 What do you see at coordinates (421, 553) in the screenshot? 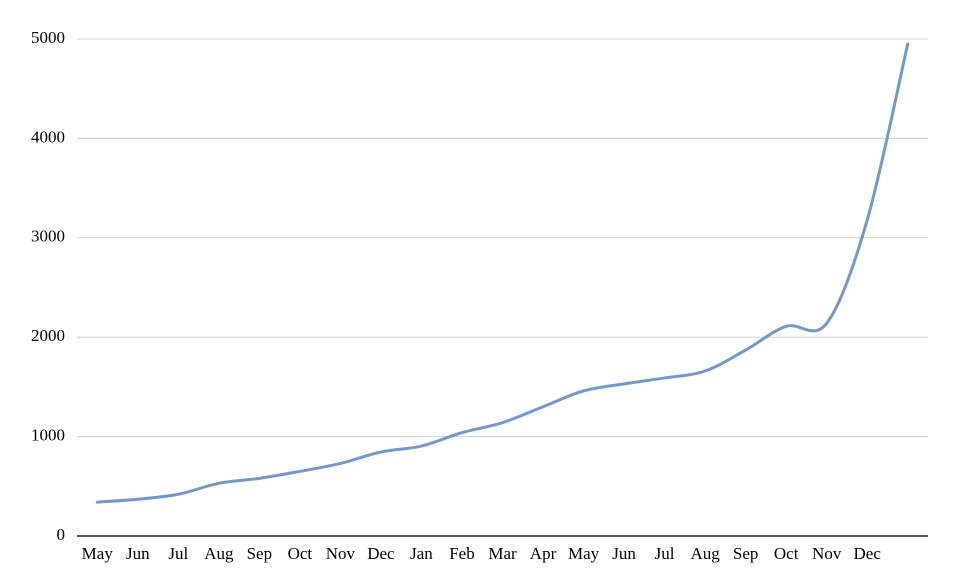
I see `x-tick-label: Jan` at bounding box center [421, 553].